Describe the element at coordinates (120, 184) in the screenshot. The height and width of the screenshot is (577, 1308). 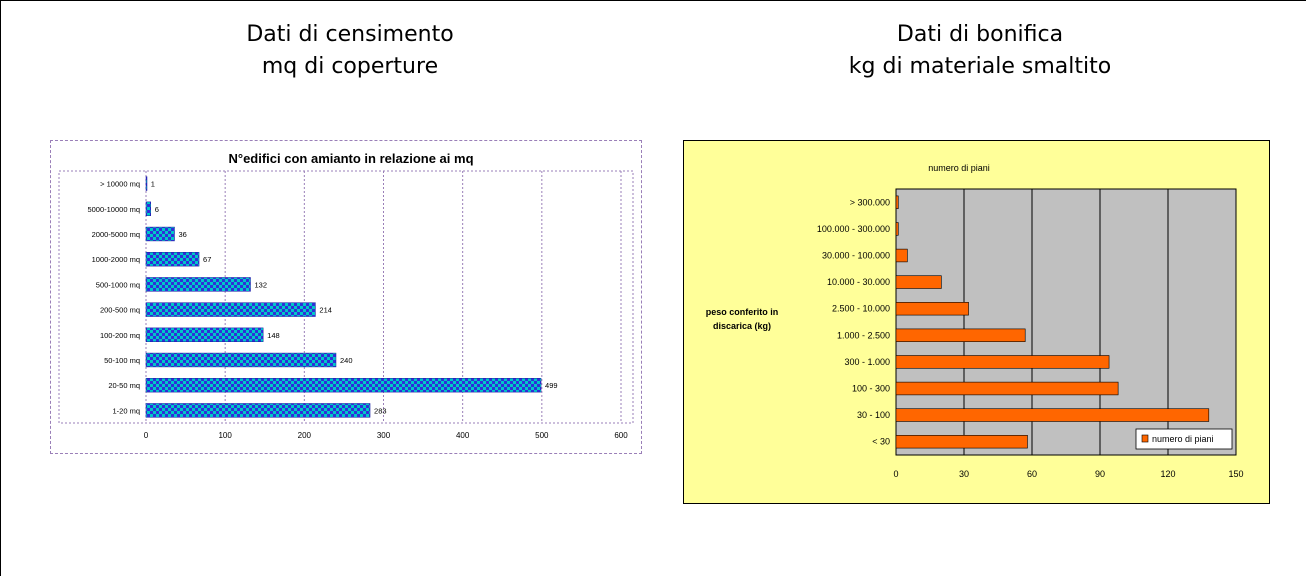
I see `census-category-label: > 10000 mq` at that location.